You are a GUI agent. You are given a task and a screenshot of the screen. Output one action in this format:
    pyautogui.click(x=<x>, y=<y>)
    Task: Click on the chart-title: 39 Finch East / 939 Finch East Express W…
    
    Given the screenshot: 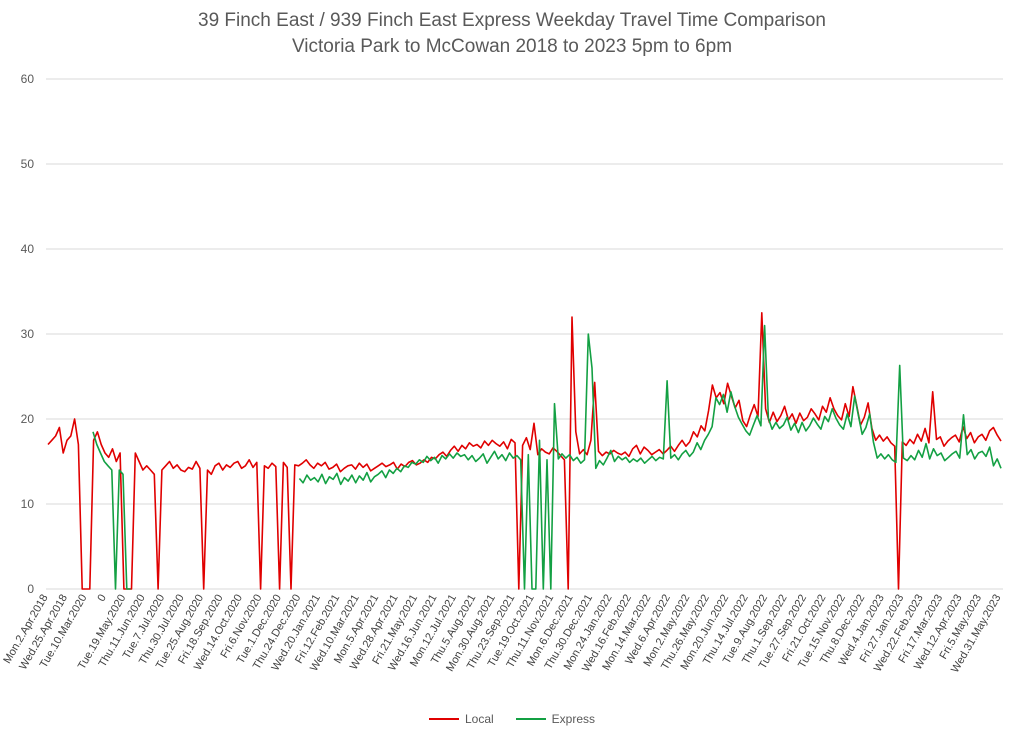 What is the action you would take?
    pyautogui.click(x=512, y=20)
    